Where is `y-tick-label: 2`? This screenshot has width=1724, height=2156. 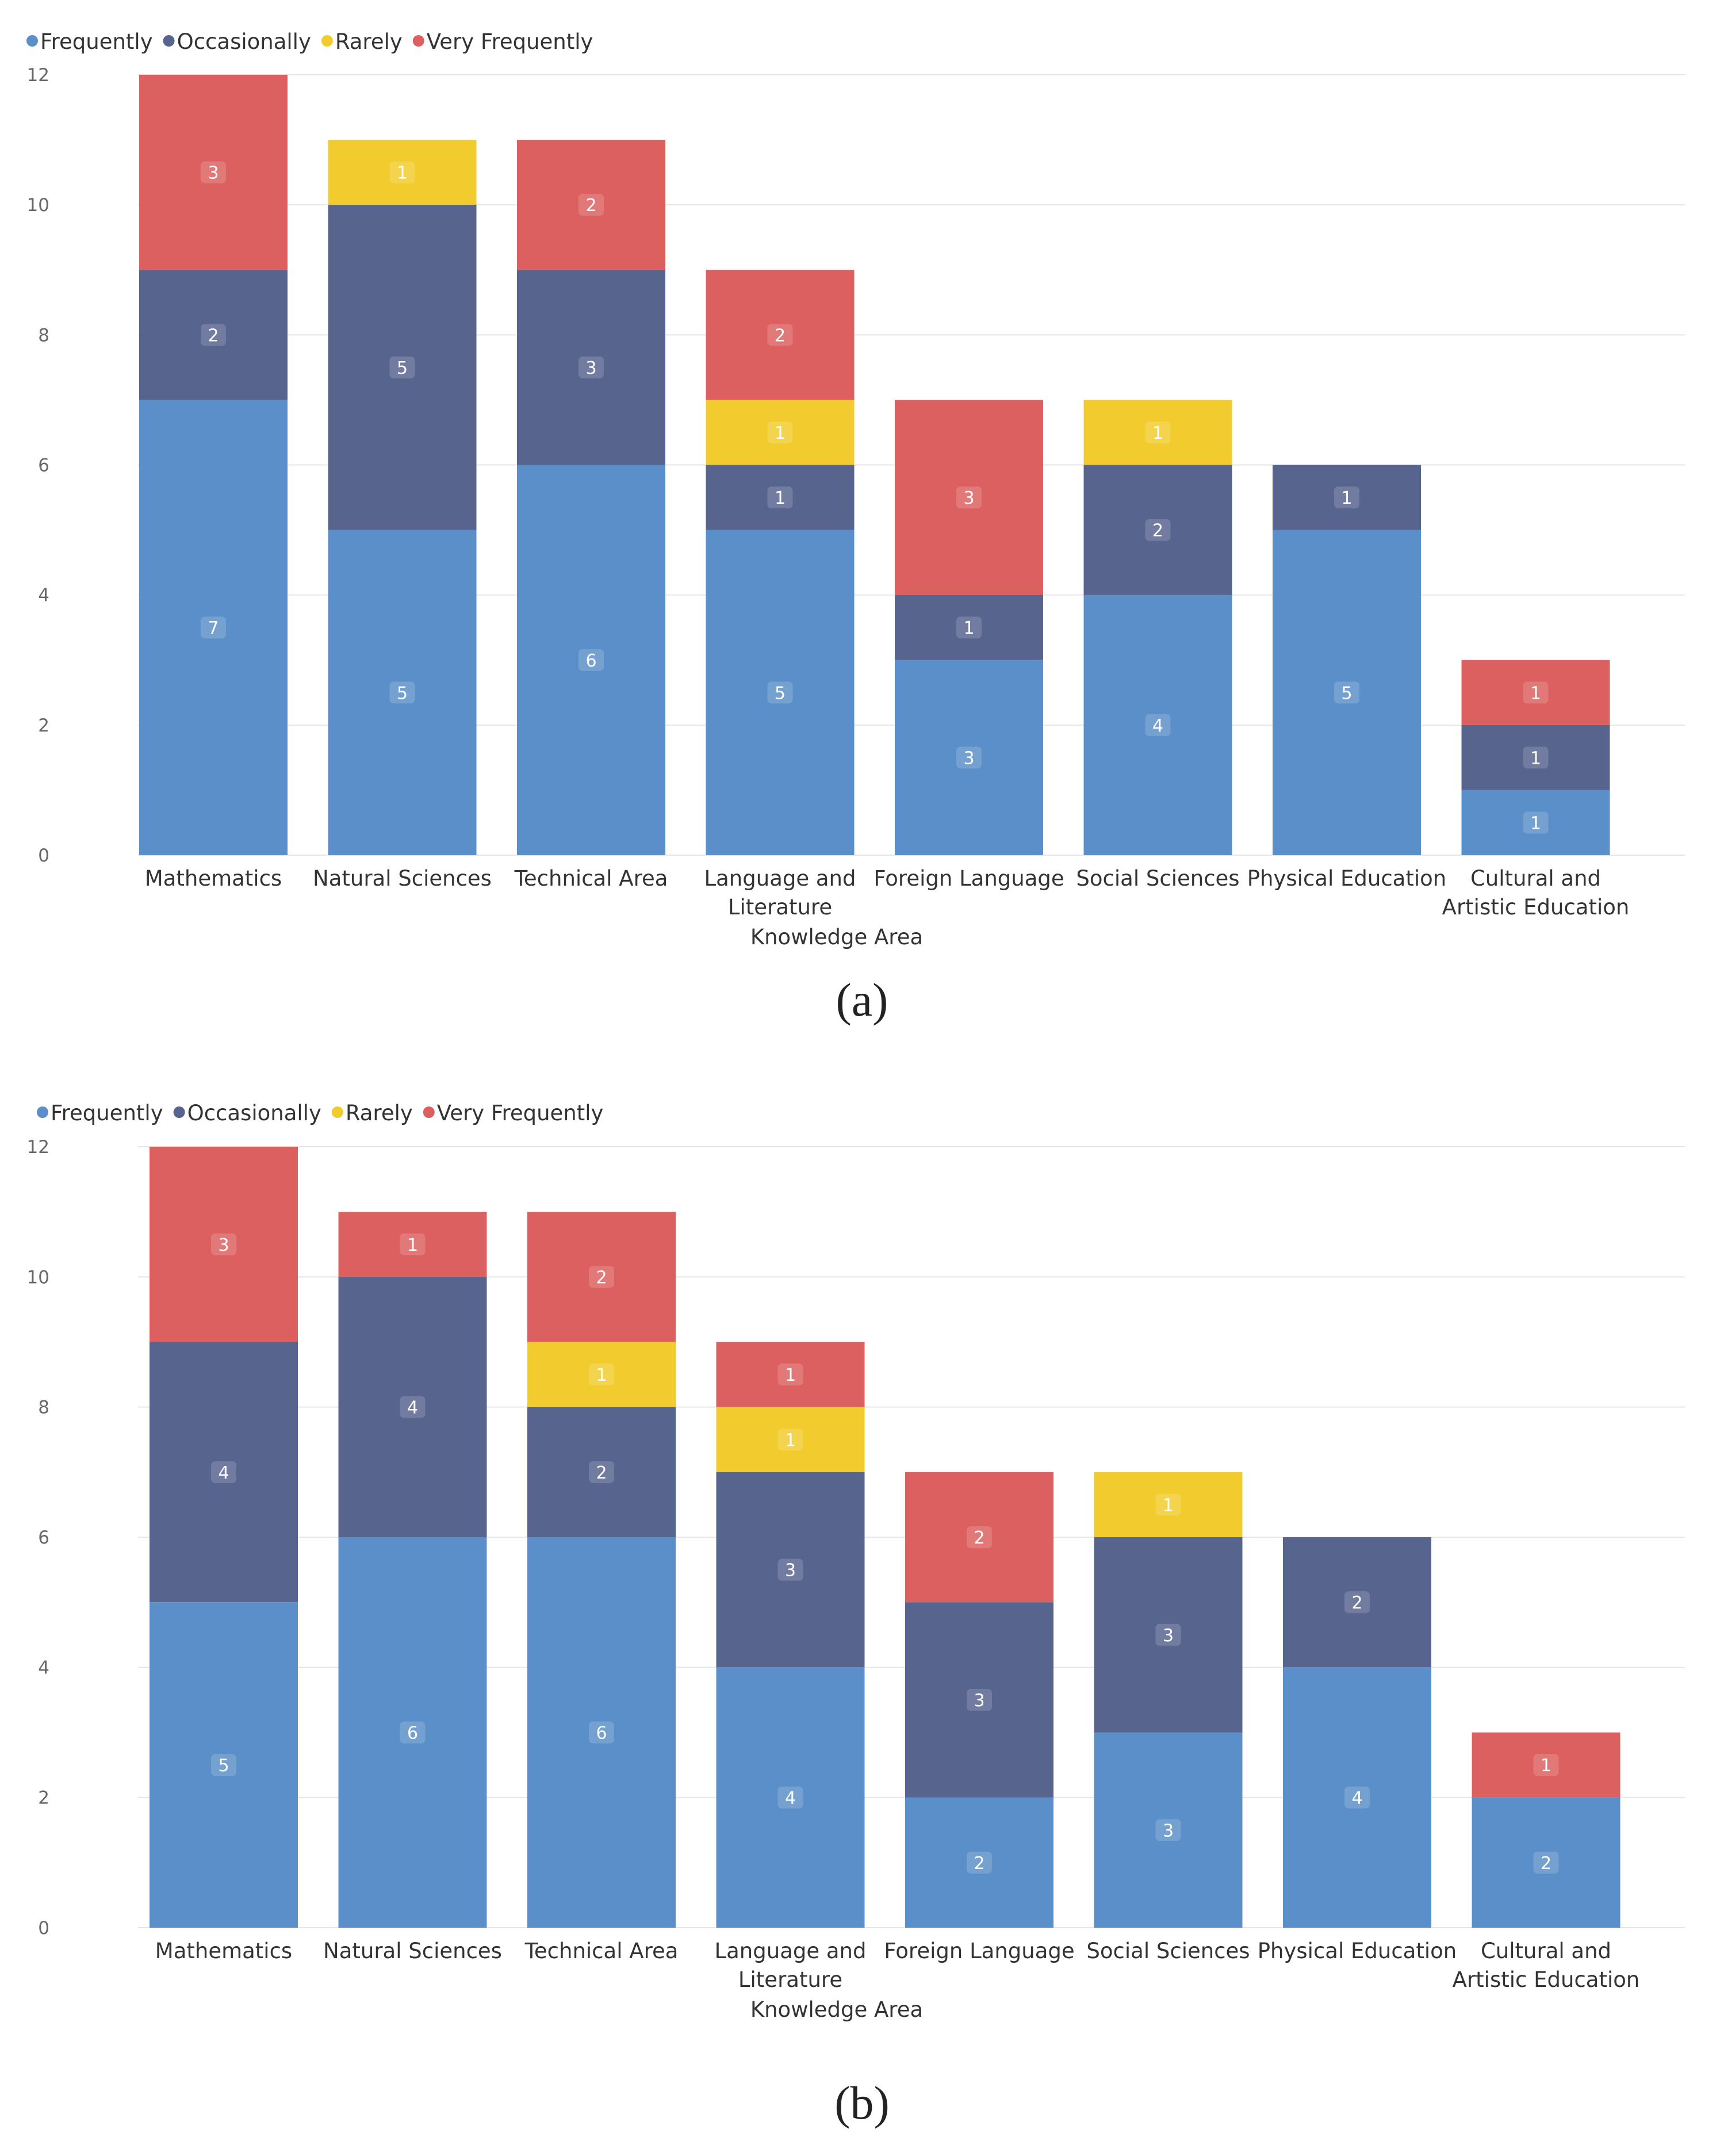 y-tick-label: 2 is located at coordinates (43, 725).